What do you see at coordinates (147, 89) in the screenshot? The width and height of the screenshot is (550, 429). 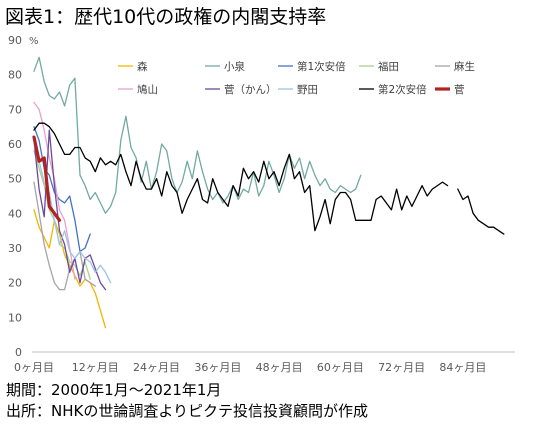 I see `legend-label: 鳩山` at bounding box center [147, 89].